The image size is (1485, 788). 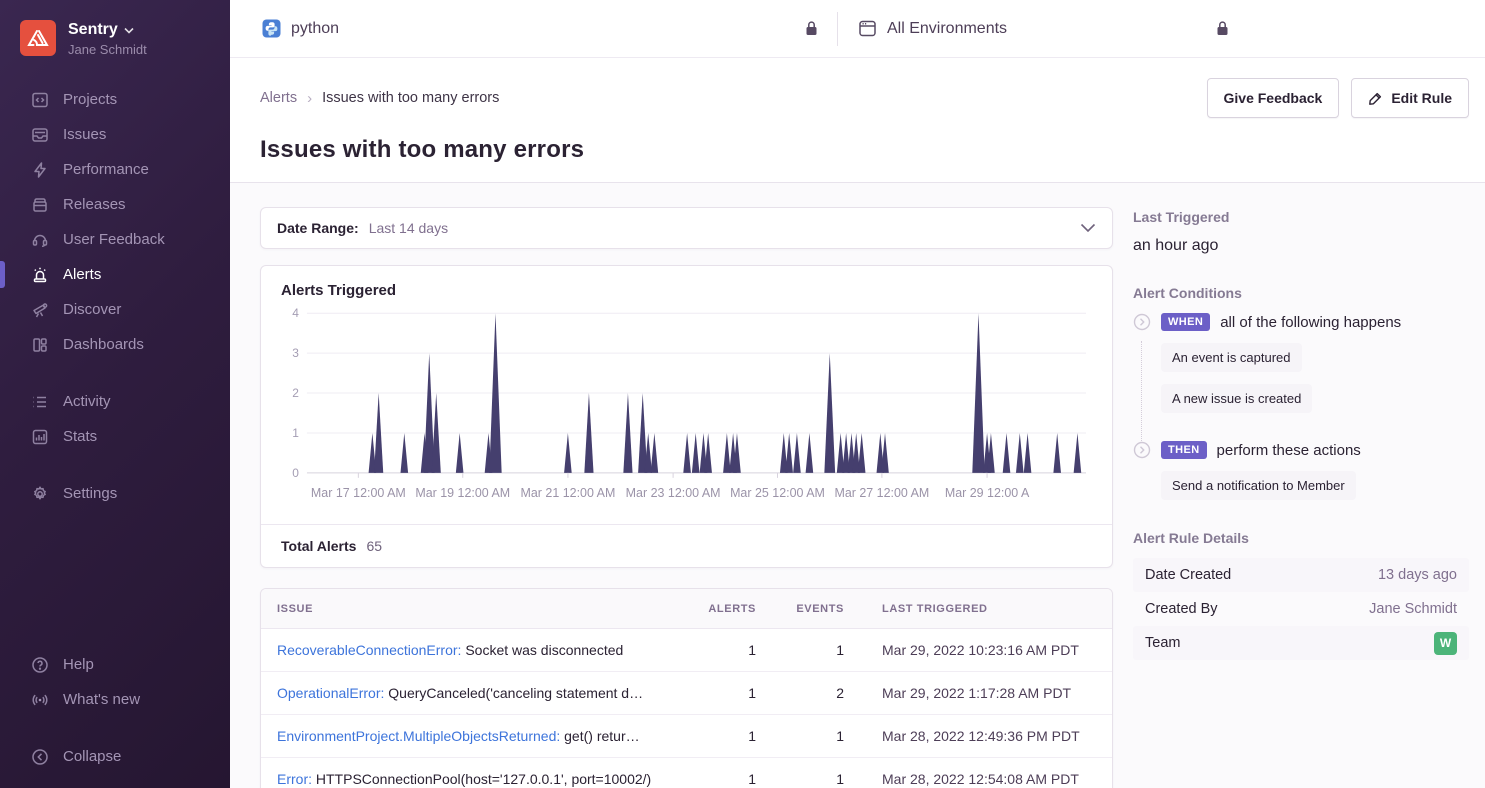 I want to click on date-range-label: Date Range:, so click(x=318, y=228).